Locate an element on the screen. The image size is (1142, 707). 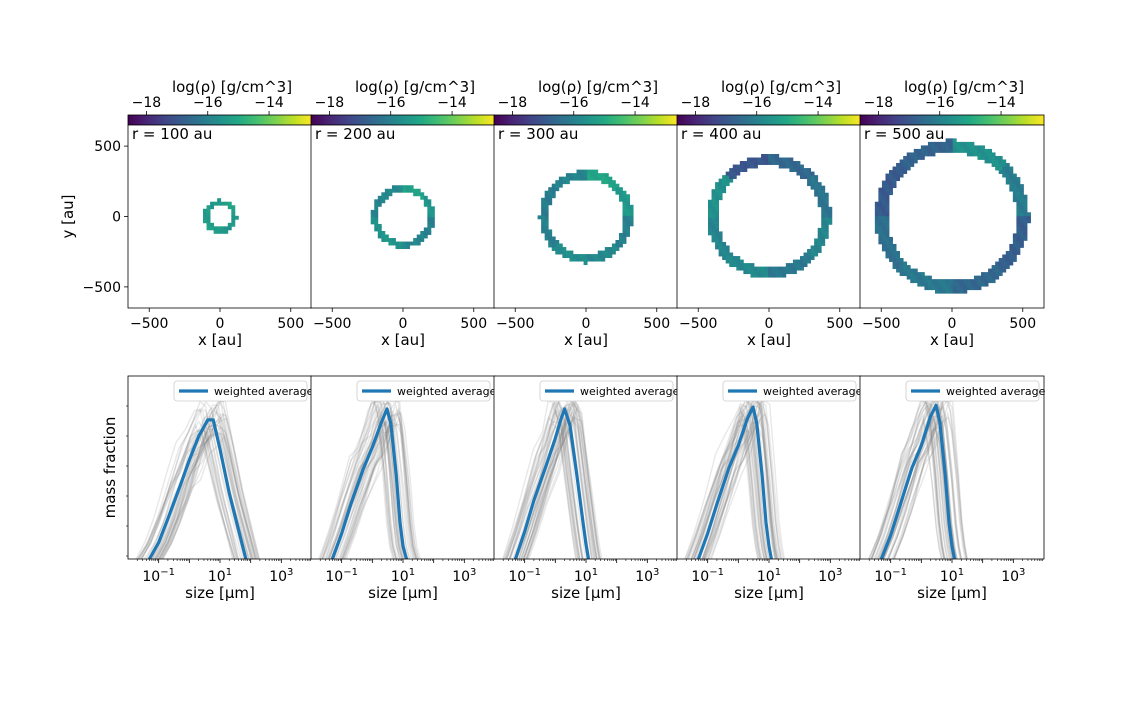
x-tick-label: 0 is located at coordinates (220, 324).